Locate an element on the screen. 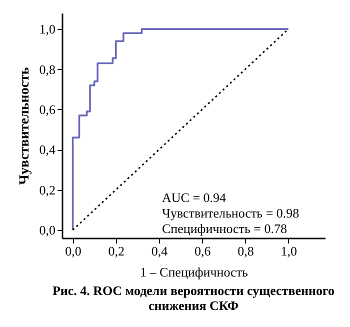 The width and height of the screenshot is (350, 327). x-tick-label: 1,0 is located at coordinates (288, 251).